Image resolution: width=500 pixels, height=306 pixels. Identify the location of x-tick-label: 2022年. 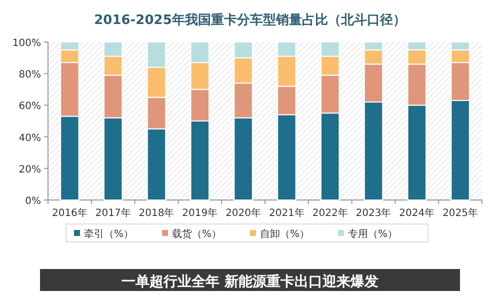
(330, 213).